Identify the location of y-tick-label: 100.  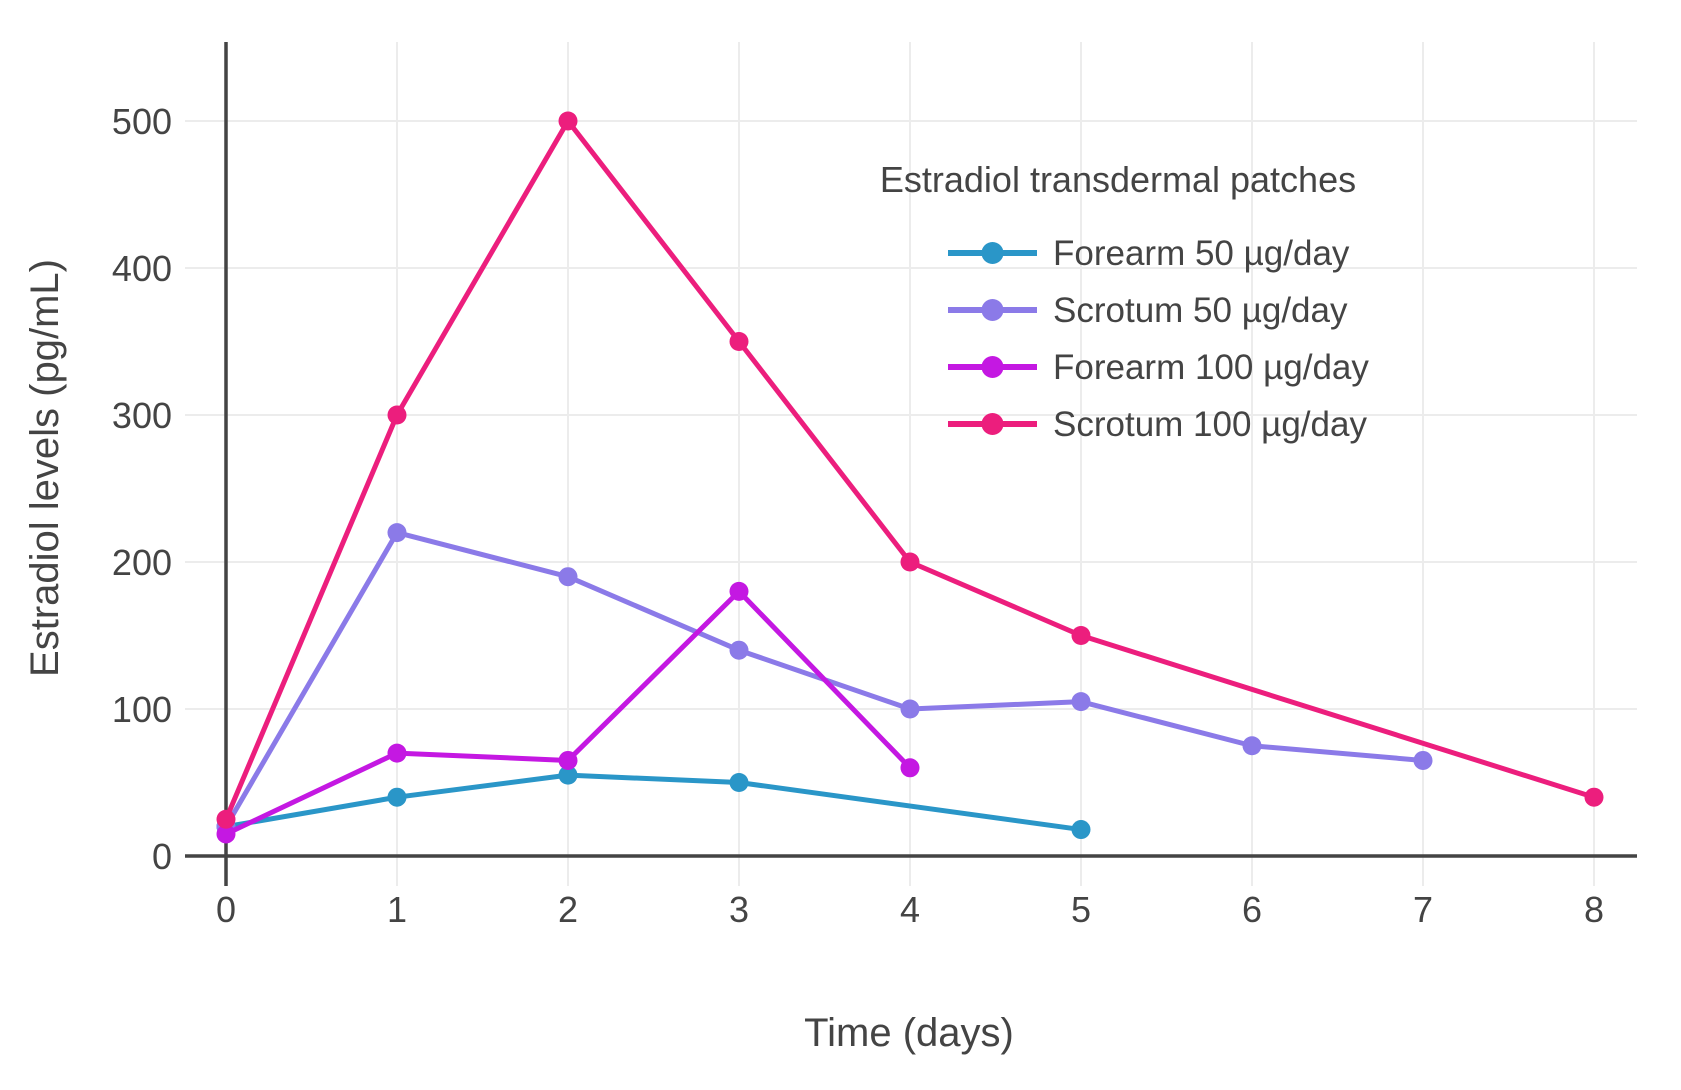
(142, 709).